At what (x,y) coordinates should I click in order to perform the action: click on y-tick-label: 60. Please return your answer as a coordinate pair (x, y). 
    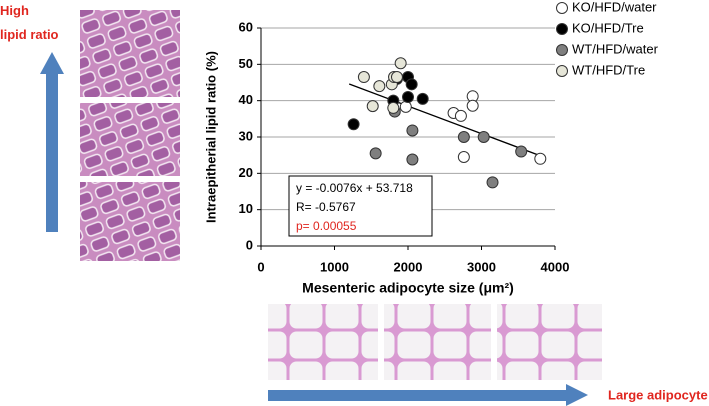
    Looking at the image, I should click on (246, 26).